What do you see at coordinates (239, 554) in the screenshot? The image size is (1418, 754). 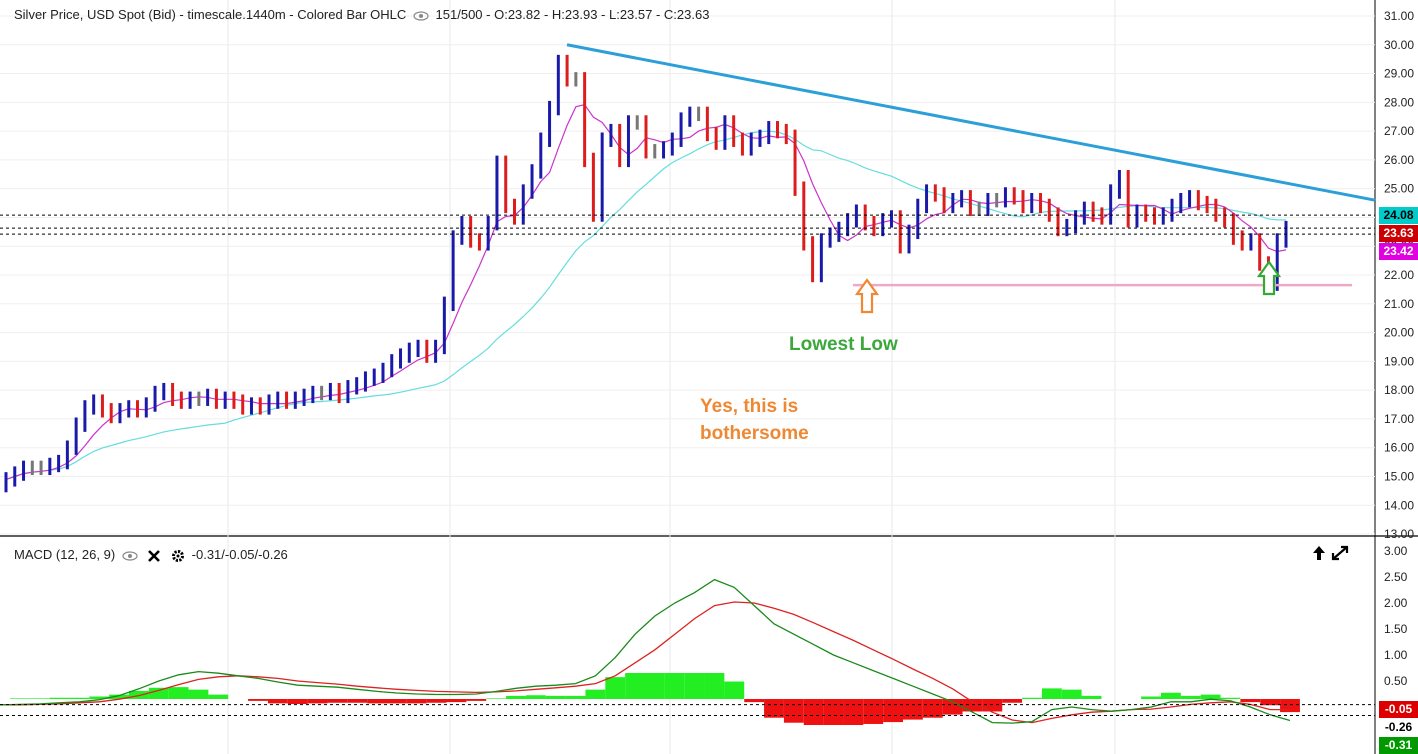 I see `macd-values: -0.31/-0.05/-0.26` at bounding box center [239, 554].